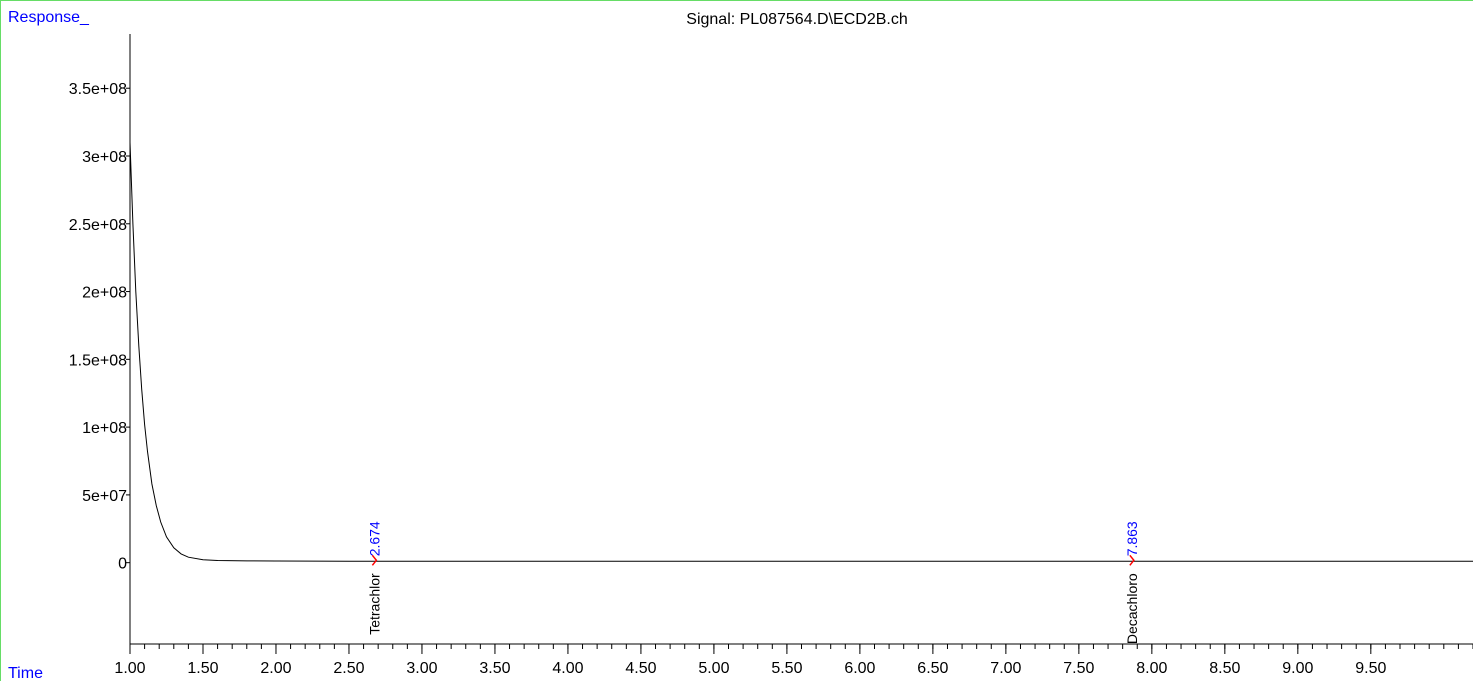  I want to click on x-tick-label: 4.50, so click(640, 668).